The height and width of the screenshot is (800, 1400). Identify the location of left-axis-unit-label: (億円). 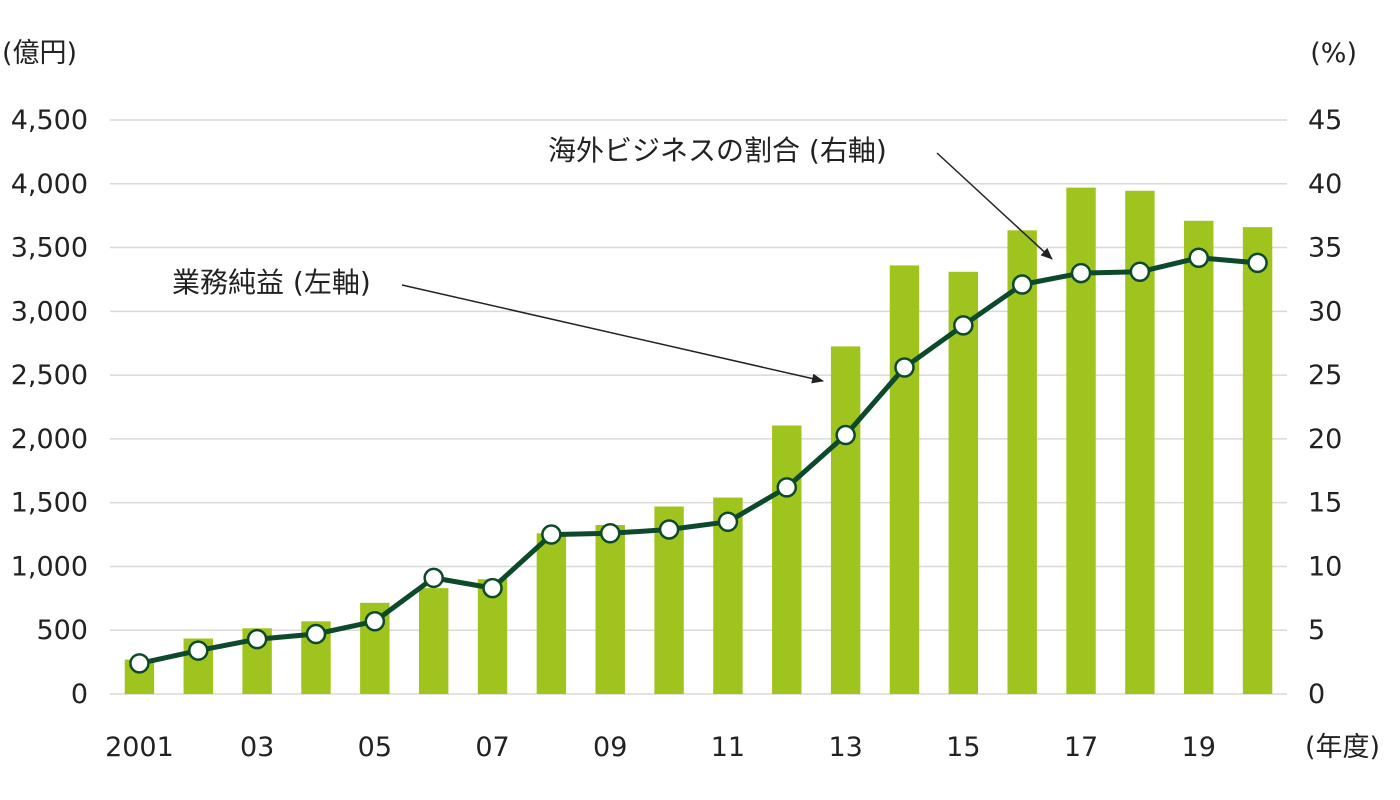
(39, 53).